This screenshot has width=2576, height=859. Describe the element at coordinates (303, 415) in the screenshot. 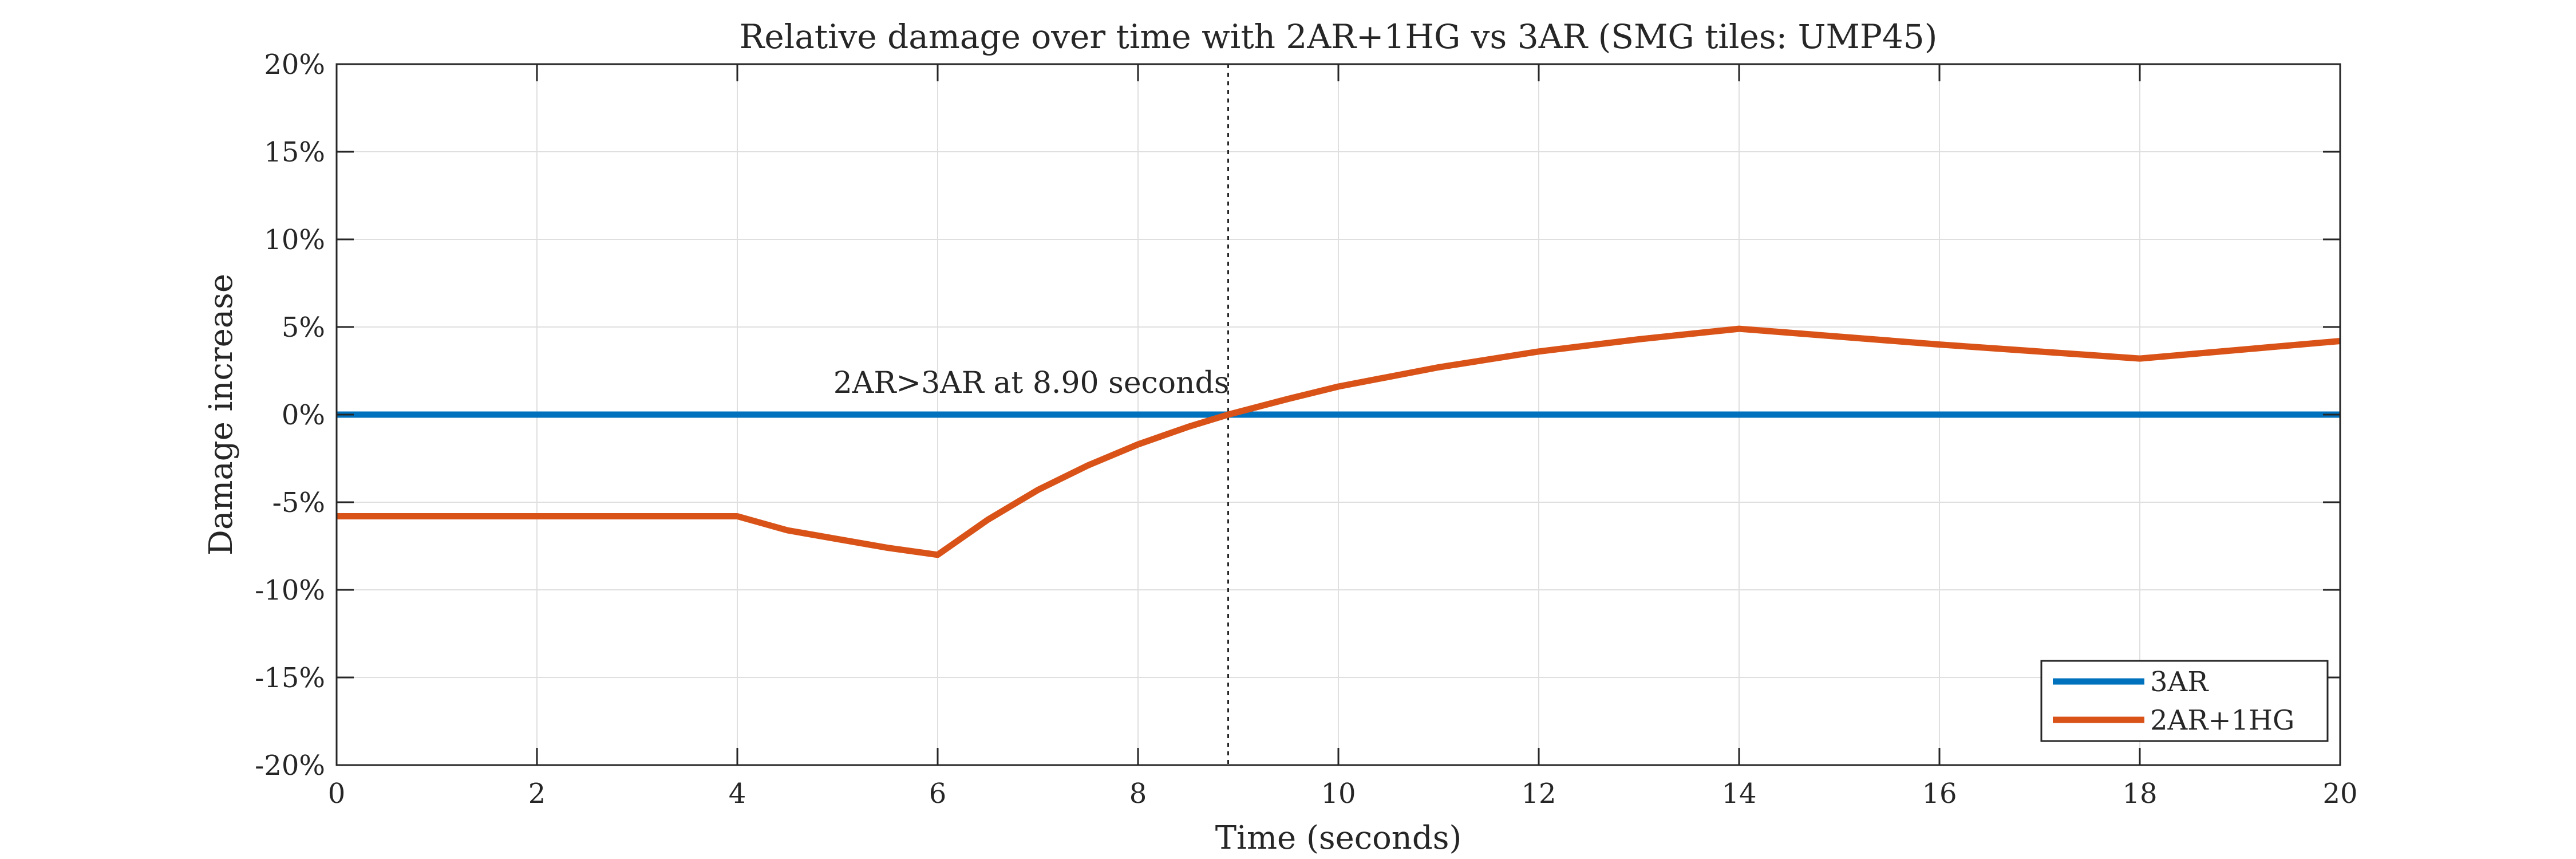

I see `y-tick-label: 0%` at that location.